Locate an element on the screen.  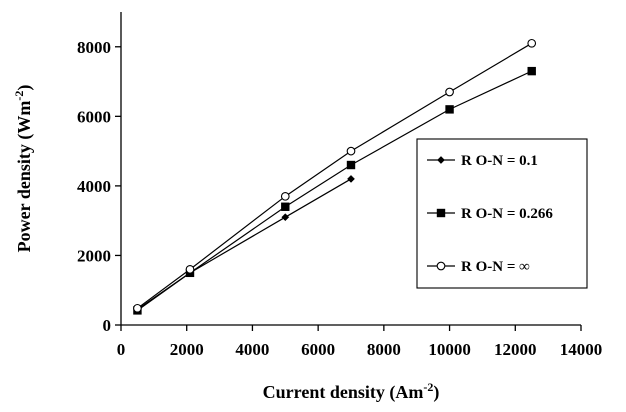
x-tick-label: 6000 is located at coordinates (318, 349).